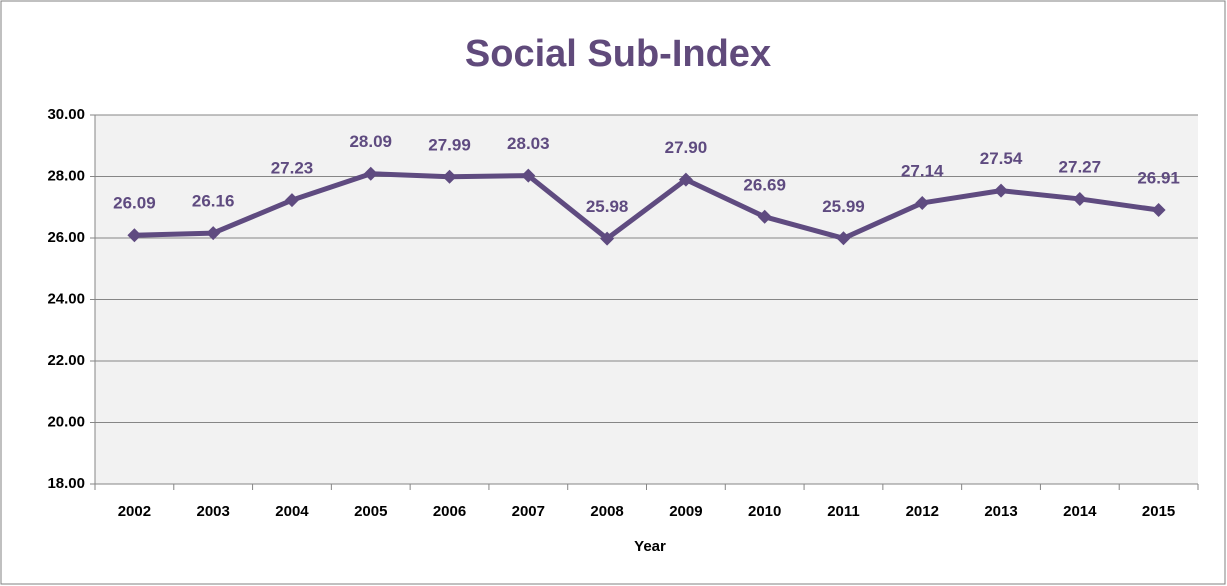 The width and height of the screenshot is (1227, 586). Describe the element at coordinates (1080, 166) in the screenshot. I see `data-label: 27.27` at that location.